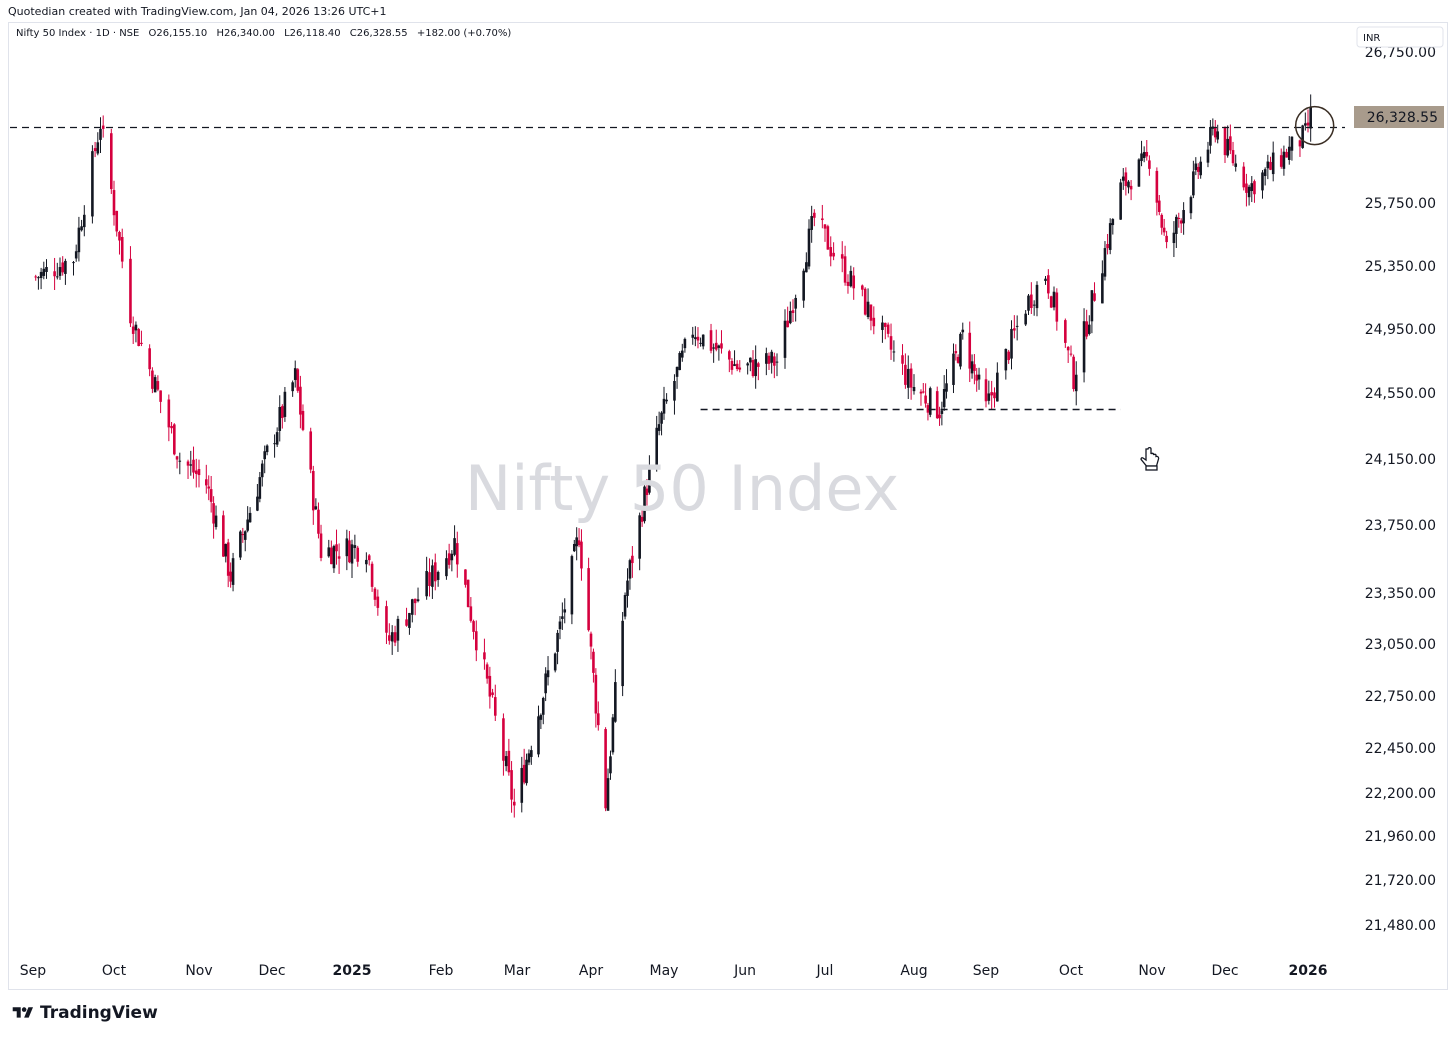  I want to click on tradingview-logo: TradingView, so click(84, 1013).